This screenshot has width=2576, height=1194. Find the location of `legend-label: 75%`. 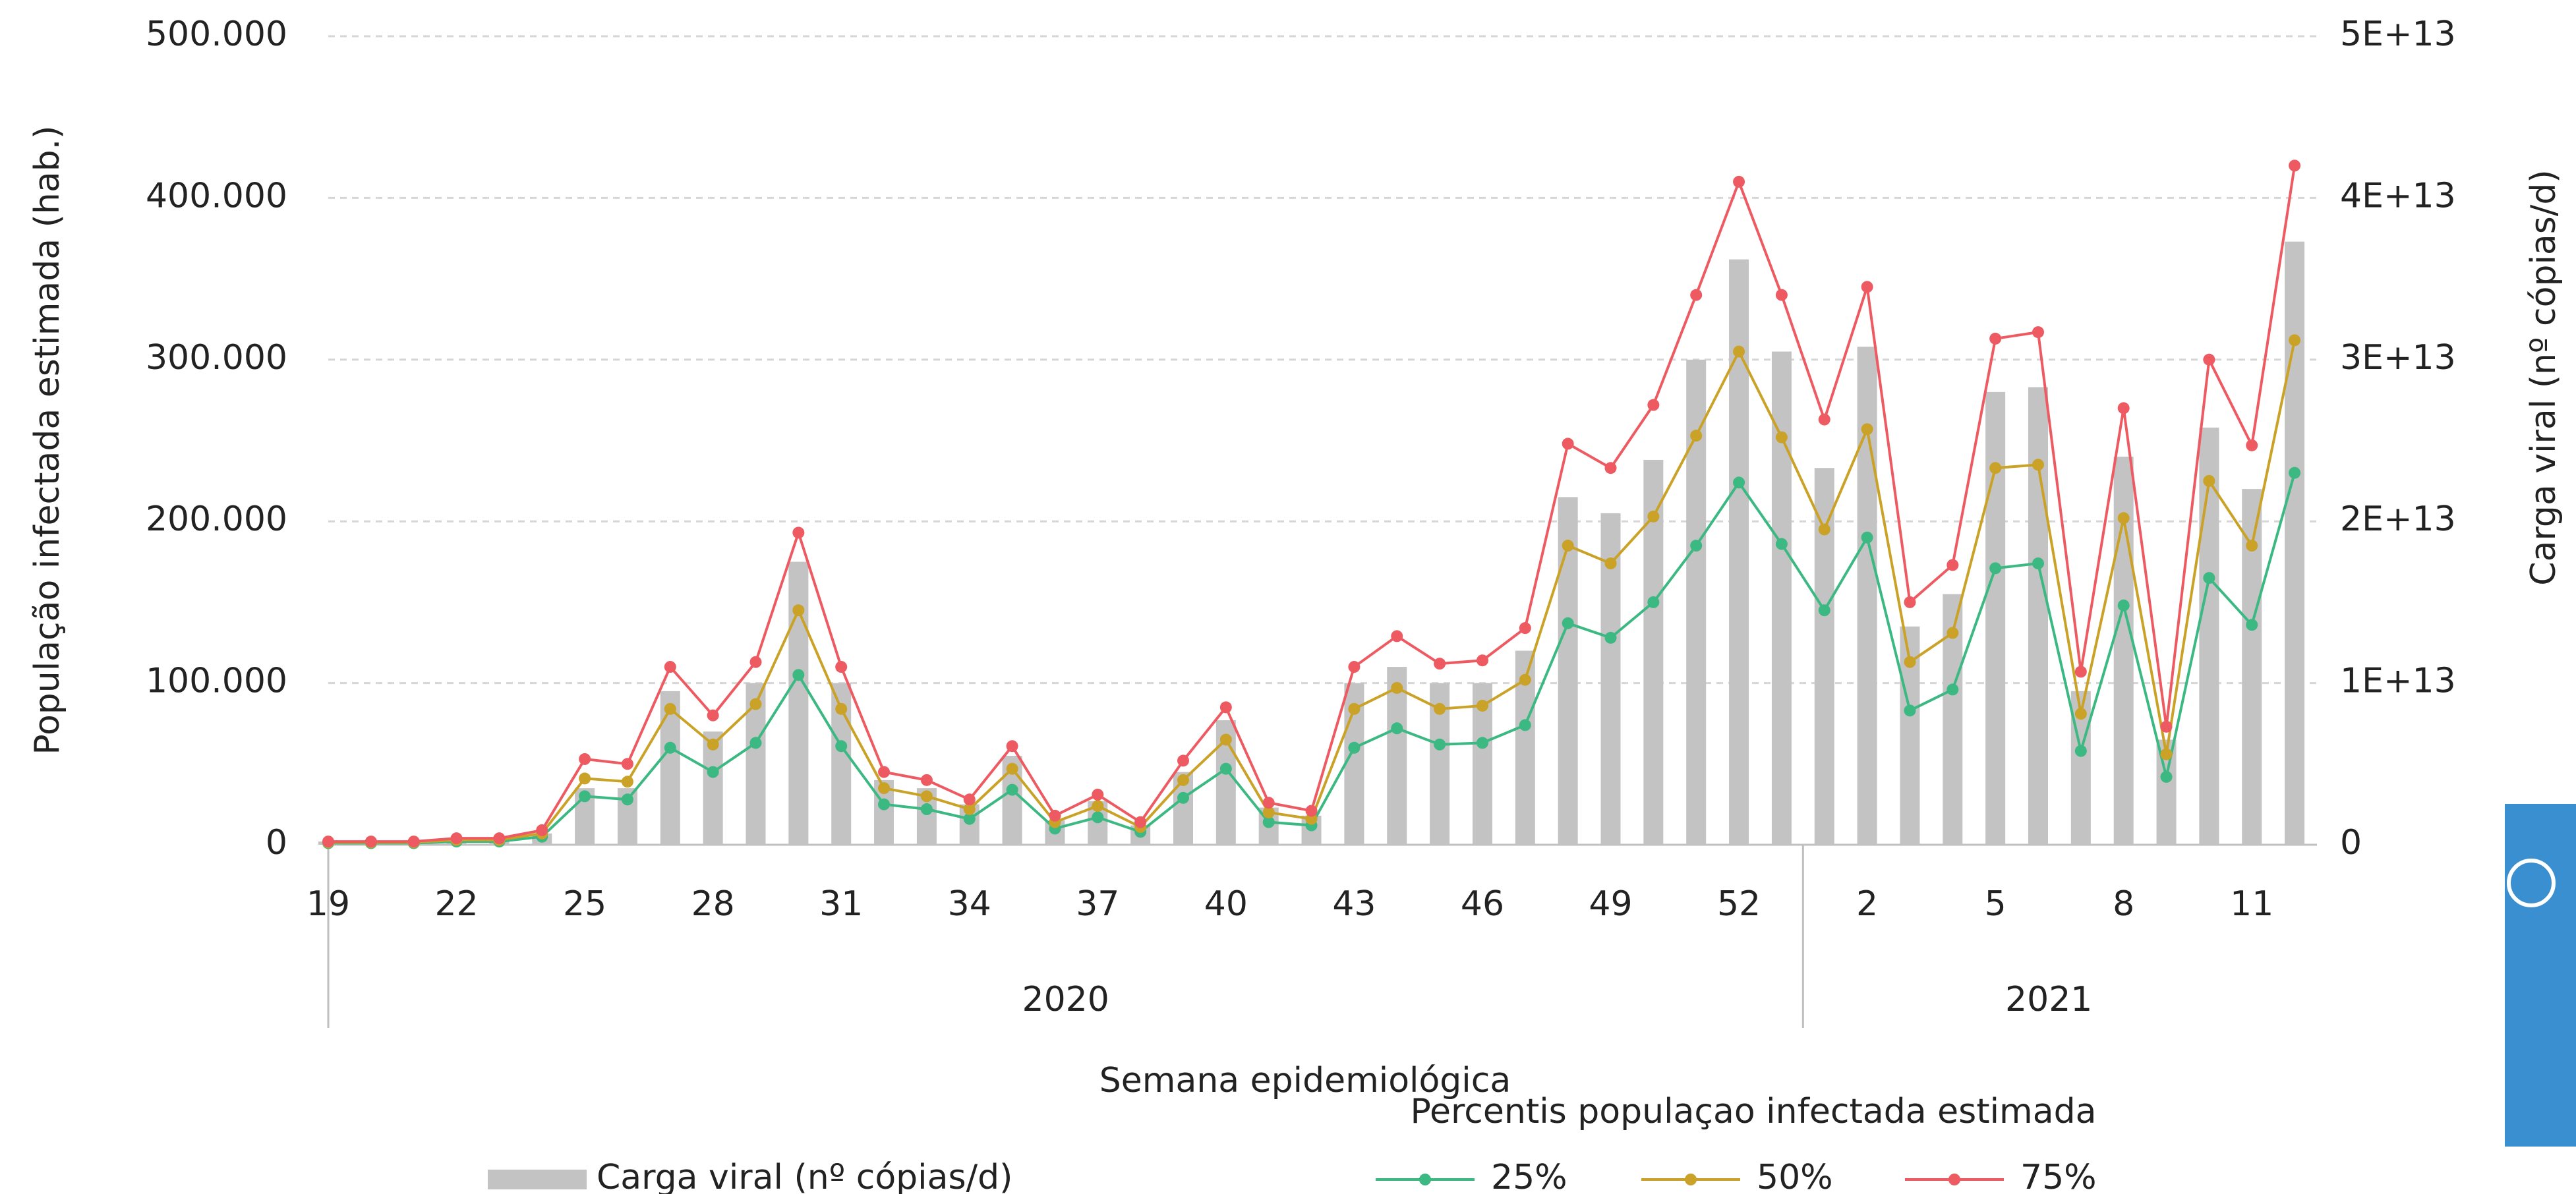

legend-label: 75% is located at coordinates (2058, 1176).